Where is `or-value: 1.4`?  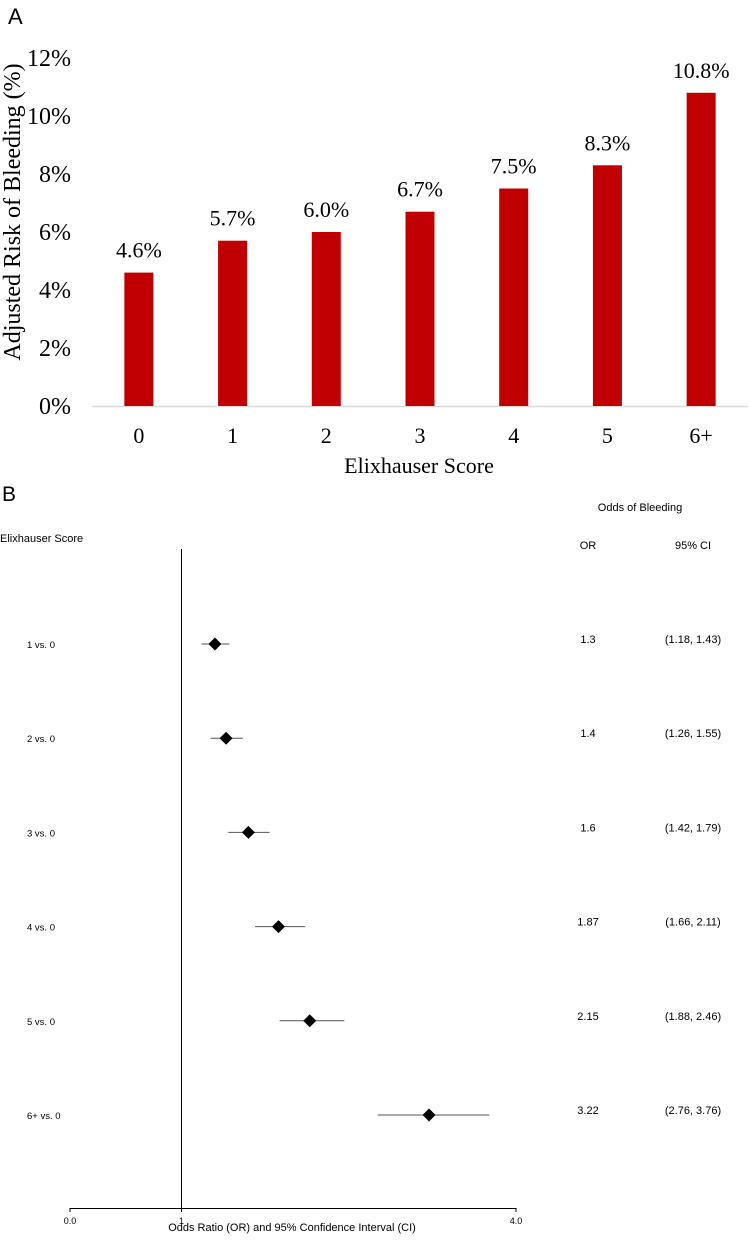 or-value: 1.4 is located at coordinates (587, 734).